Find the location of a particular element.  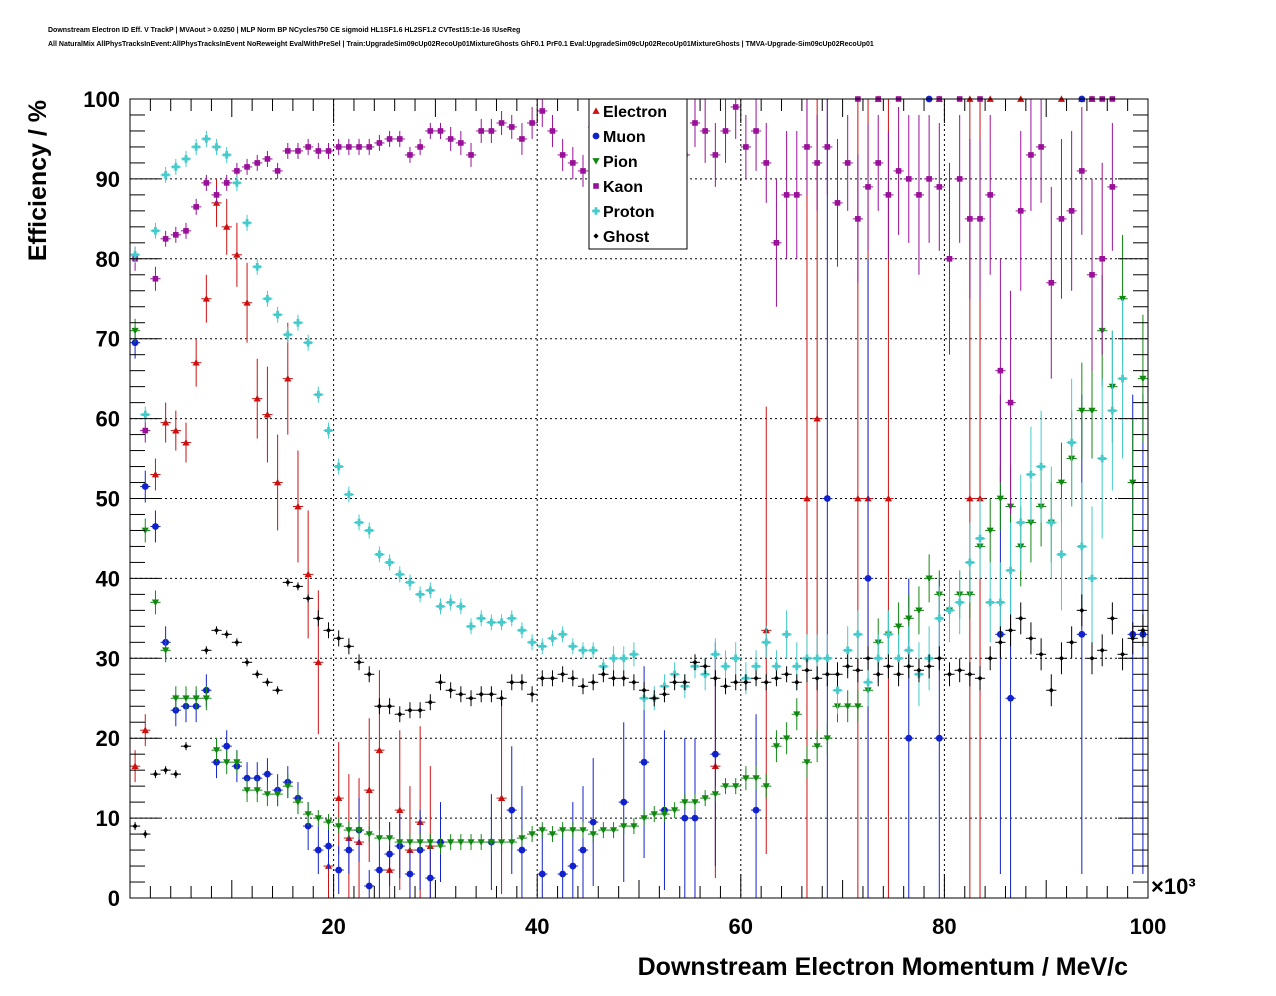

legend-marker-muon is located at coordinates (596, 136).